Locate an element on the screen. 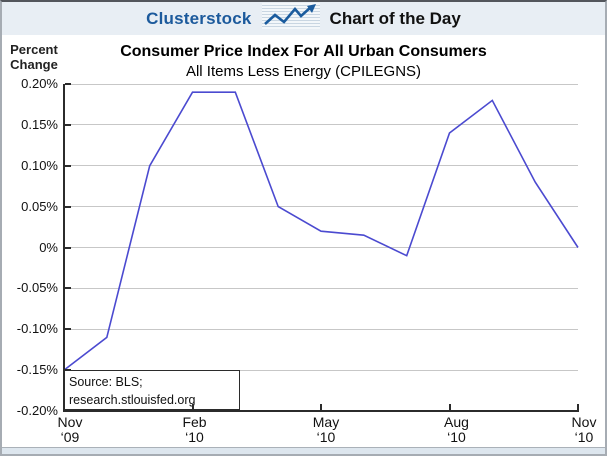 This screenshot has height=456, width=607. y-tick-label: 0.20% is located at coordinates (39, 83).